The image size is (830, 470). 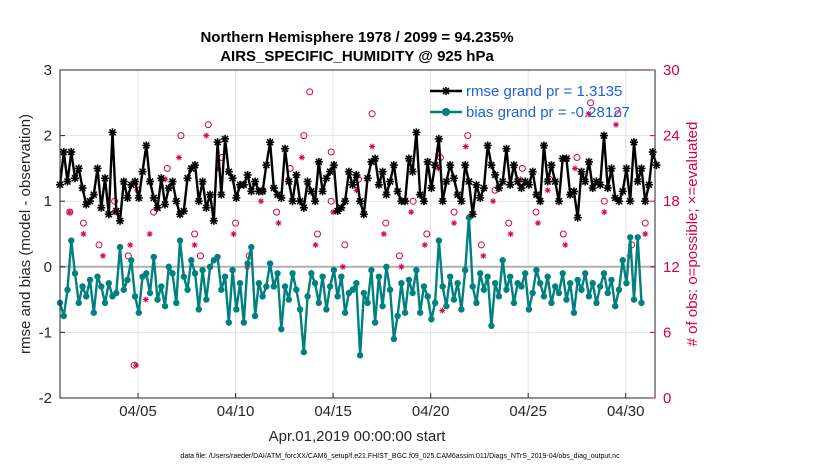 I want to click on x-tick-label: 04/15, so click(x=333, y=411).